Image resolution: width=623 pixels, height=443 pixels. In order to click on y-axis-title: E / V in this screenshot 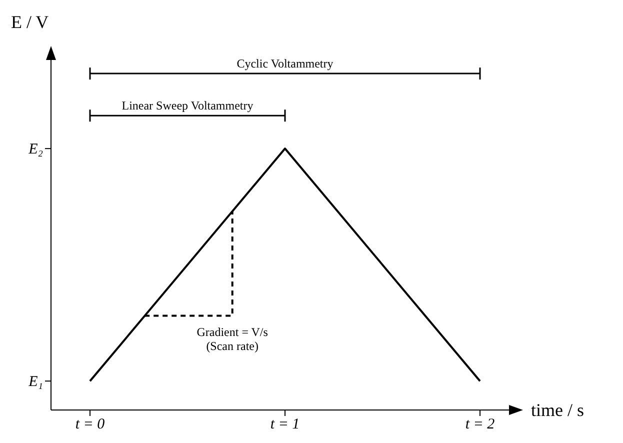, I will do `click(30, 22)`.